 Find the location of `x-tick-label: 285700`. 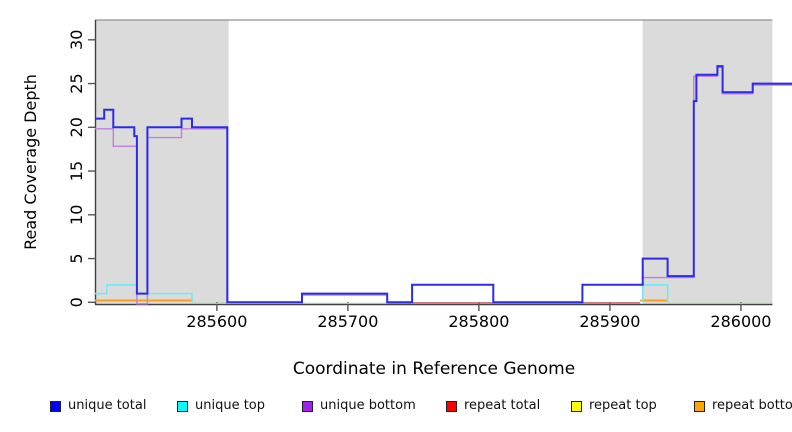

x-tick-label: 285700 is located at coordinates (347, 321).